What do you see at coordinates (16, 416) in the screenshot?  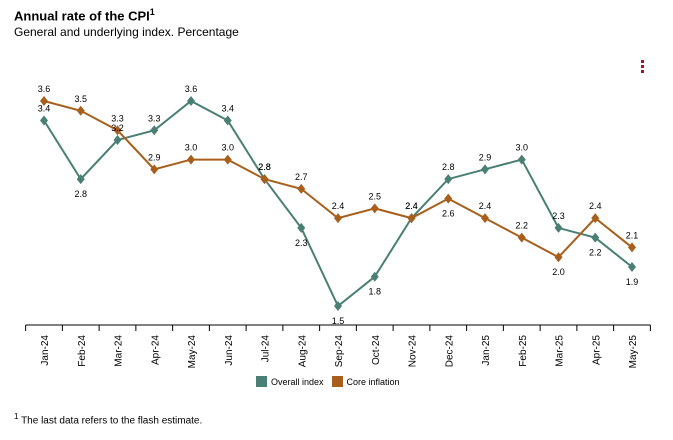 I see `footnote-marker: 1` at bounding box center [16, 416].